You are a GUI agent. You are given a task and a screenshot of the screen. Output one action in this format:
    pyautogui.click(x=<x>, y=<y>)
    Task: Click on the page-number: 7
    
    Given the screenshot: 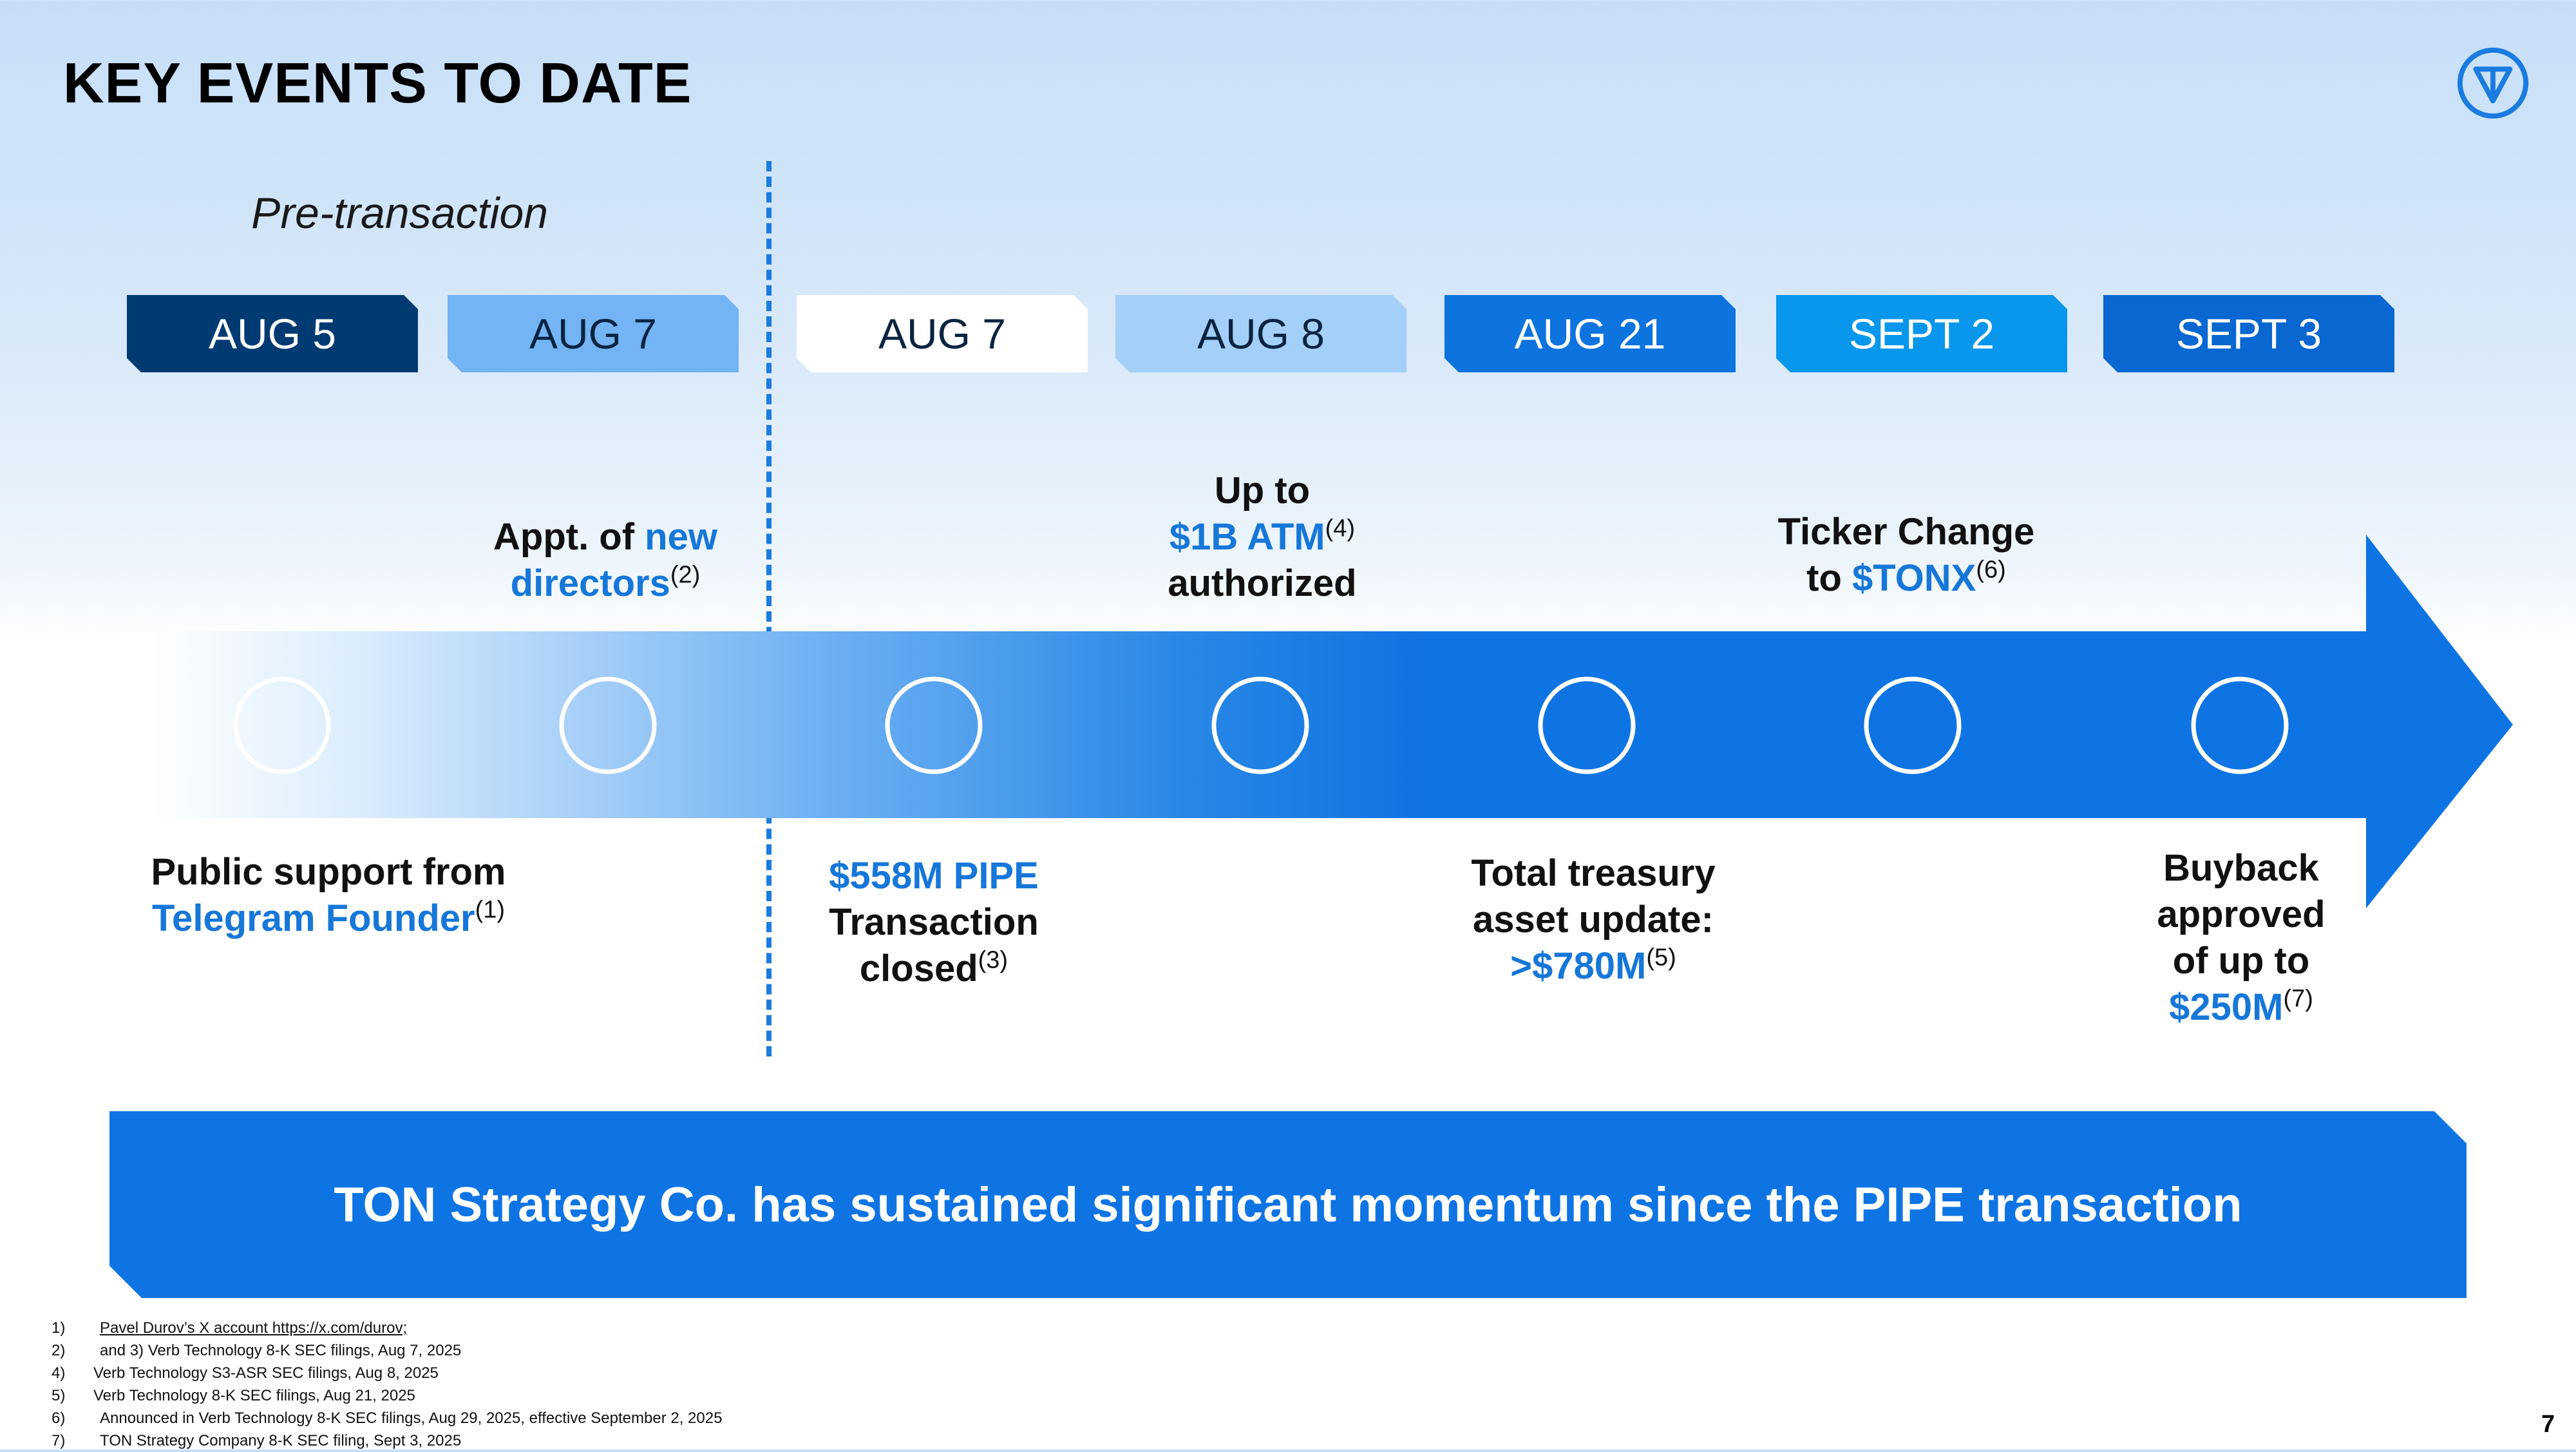 What is the action you would take?
    pyautogui.click(x=2548, y=1424)
    